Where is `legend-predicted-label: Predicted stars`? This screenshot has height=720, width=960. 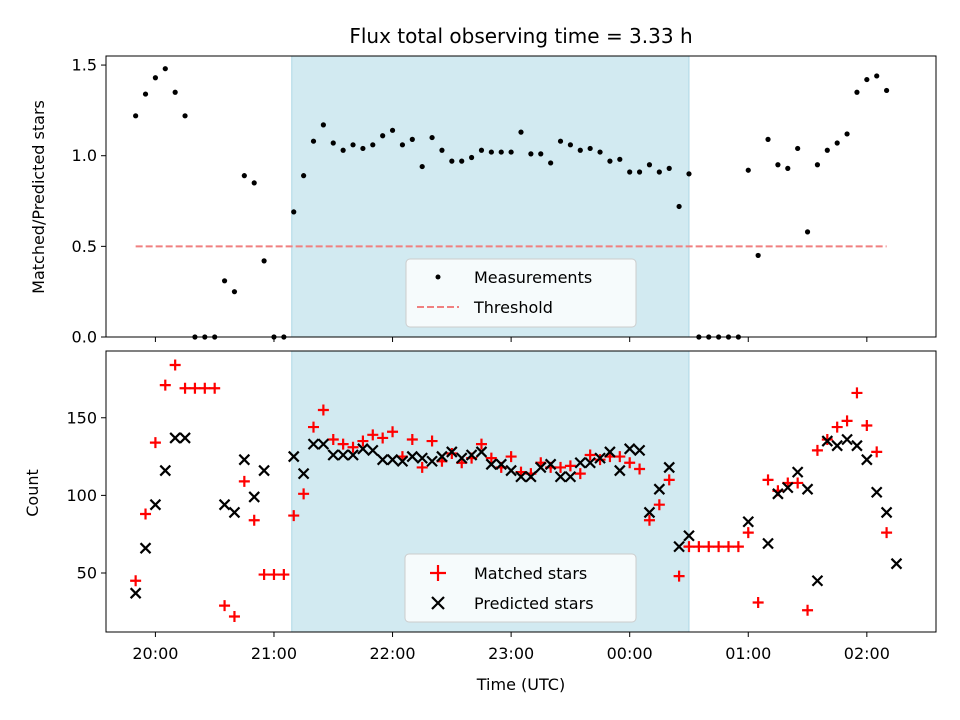 legend-predicted-label: Predicted stars is located at coordinates (534, 603).